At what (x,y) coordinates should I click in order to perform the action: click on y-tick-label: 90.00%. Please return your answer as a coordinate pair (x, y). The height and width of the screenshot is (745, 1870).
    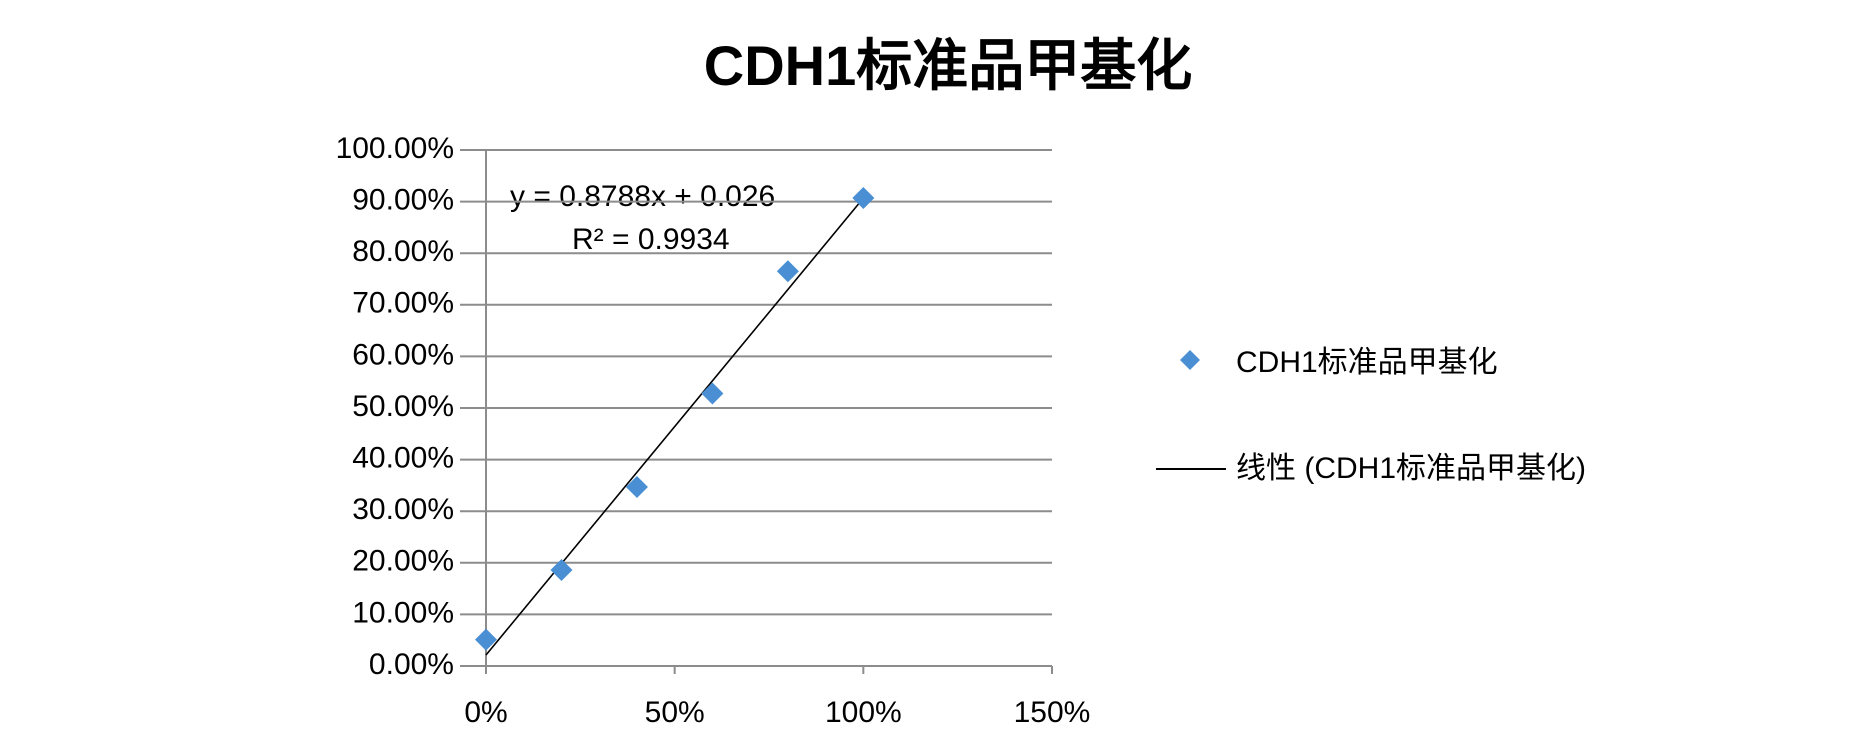
    Looking at the image, I should click on (403, 200).